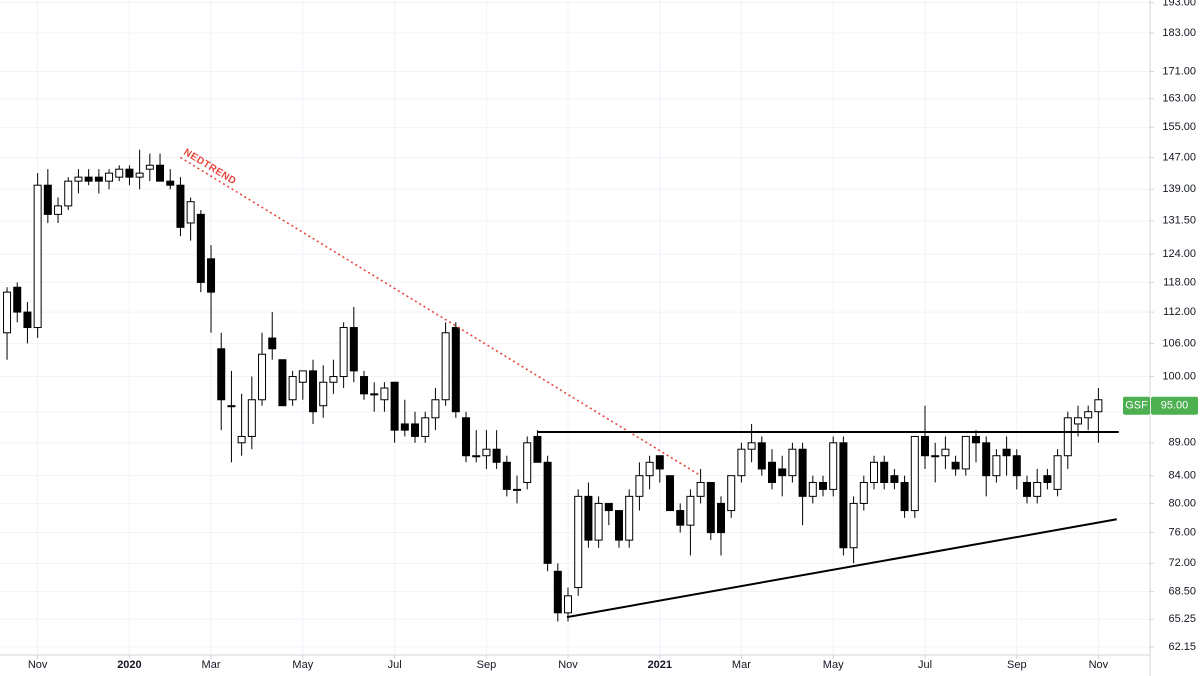 The image size is (1200, 676). What do you see at coordinates (1179, 221) in the screenshot?
I see `y-tick-label: 131.50` at bounding box center [1179, 221].